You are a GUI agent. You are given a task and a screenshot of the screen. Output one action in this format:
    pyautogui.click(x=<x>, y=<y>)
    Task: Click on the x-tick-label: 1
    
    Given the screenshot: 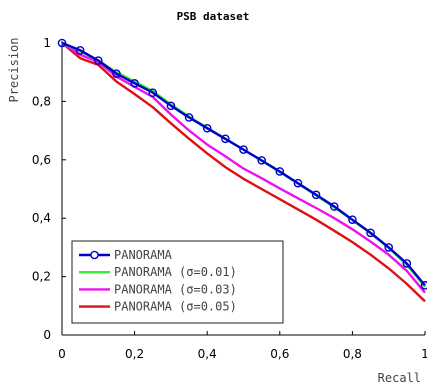 What is the action you would take?
    pyautogui.click(x=424, y=354)
    